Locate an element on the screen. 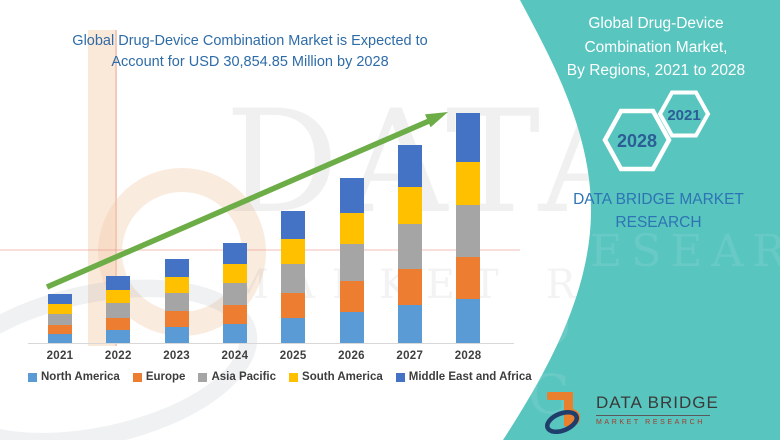 The width and height of the screenshot is (780, 440). x-axis-label-2024: 2024 is located at coordinates (235, 356).